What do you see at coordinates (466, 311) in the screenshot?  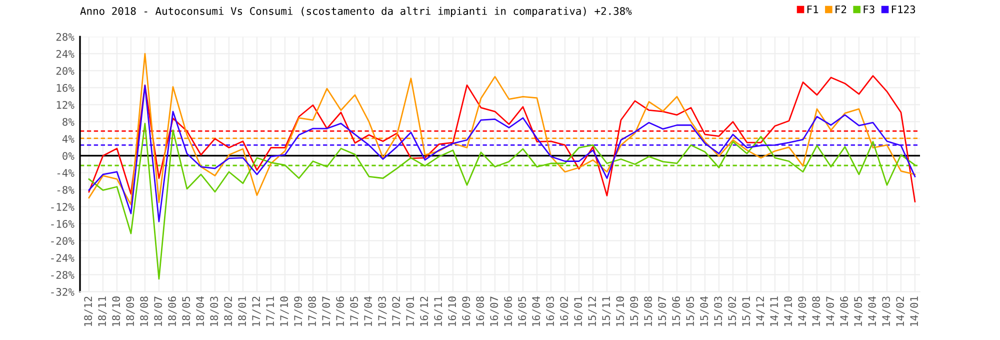 I see `x-tick-label: 16/09` at bounding box center [466, 311].